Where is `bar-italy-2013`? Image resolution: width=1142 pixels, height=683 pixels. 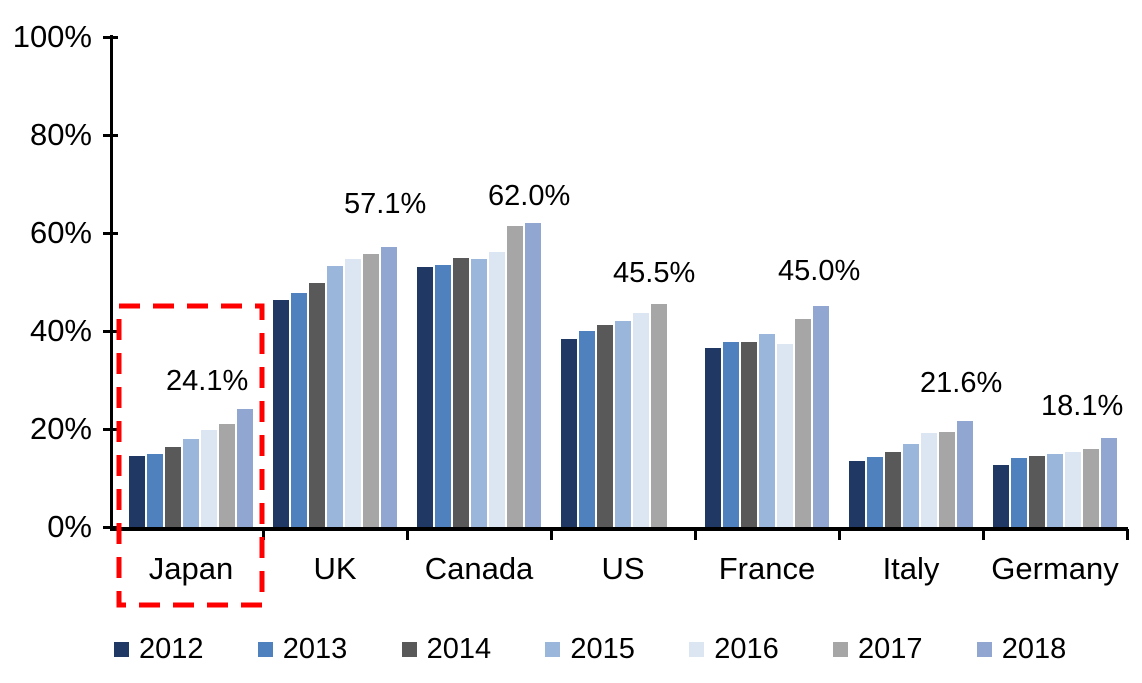
bar-italy-2013 is located at coordinates (875, 492).